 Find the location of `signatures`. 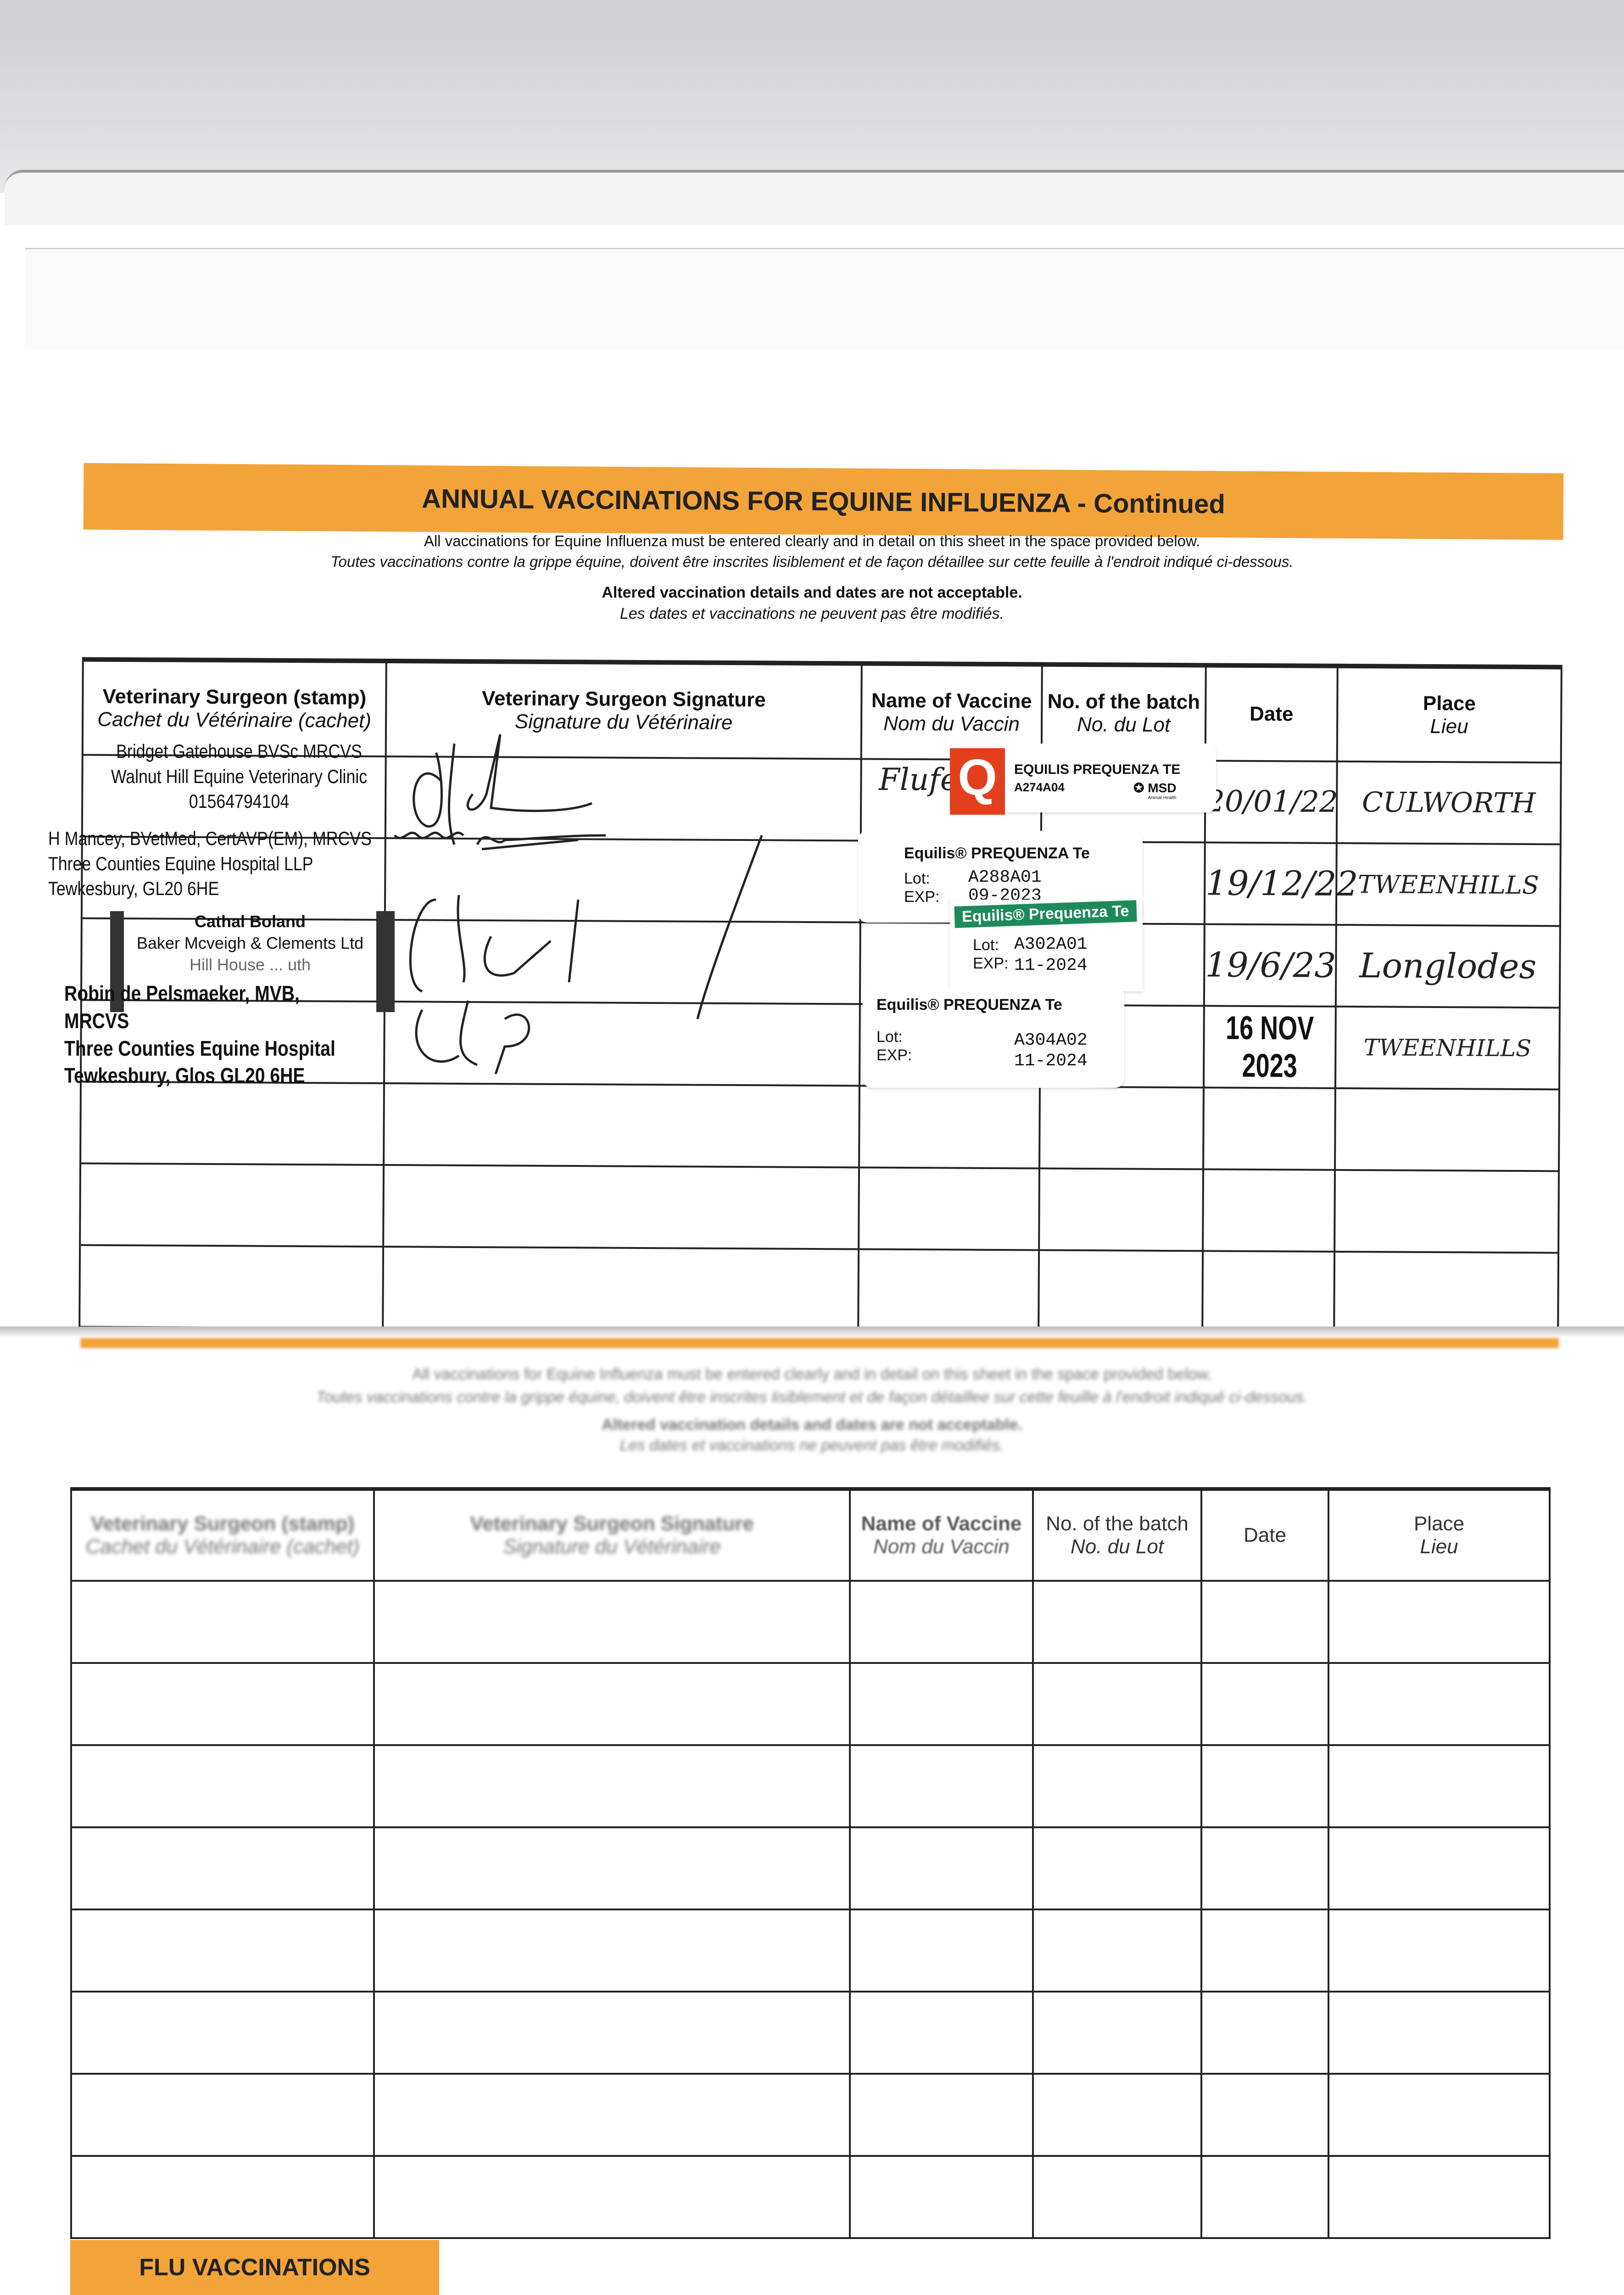

signatures is located at coordinates (578, 904).